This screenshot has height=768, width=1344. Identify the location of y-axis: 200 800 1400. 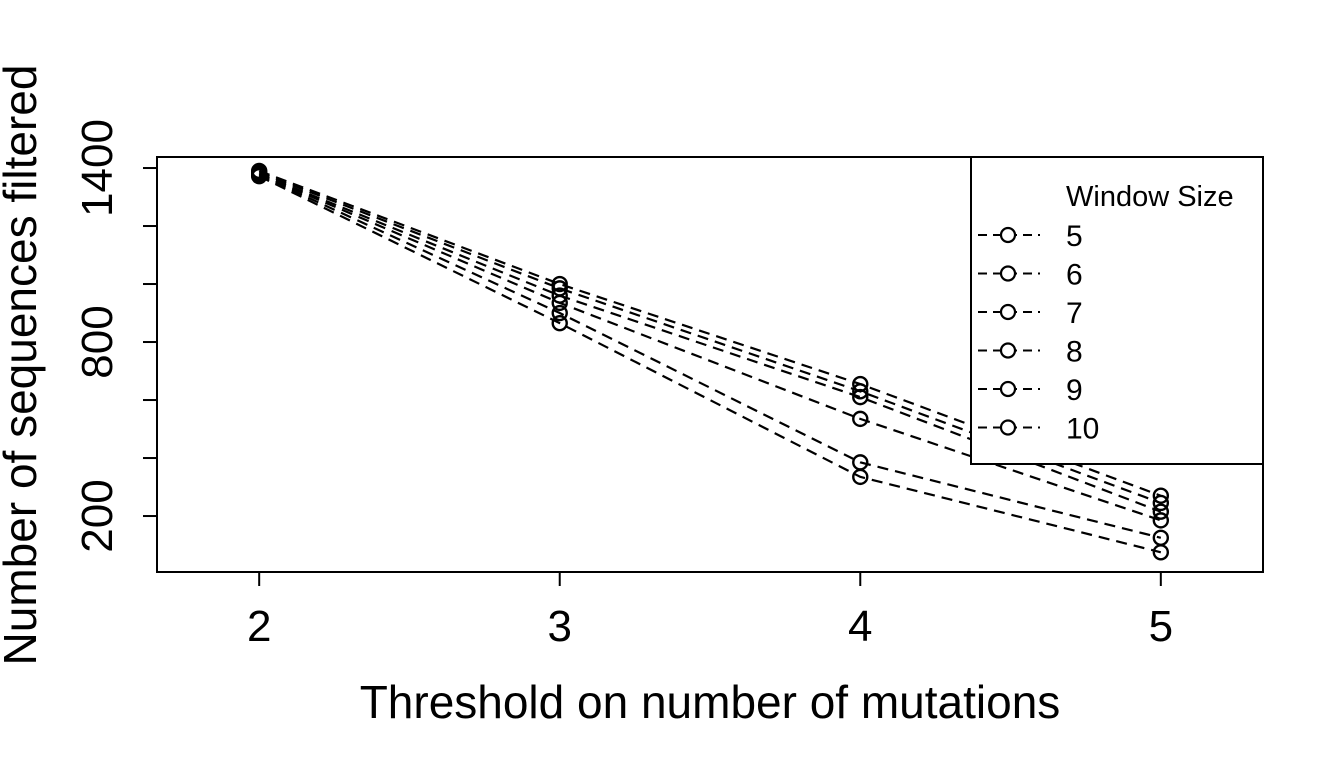
(115, 336).